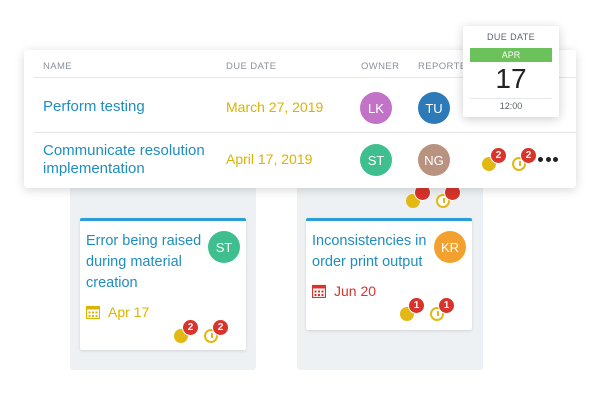  I want to click on column-header-due-date: DUE DATE, so click(251, 66).